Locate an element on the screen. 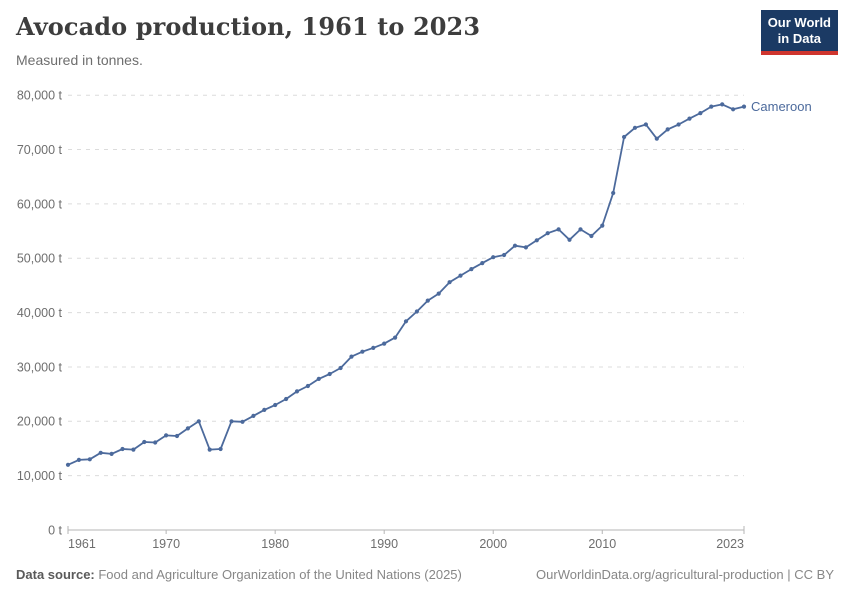 The height and width of the screenshot is (600, 850). x-axis-tick-label: 2023 is located at coordinates (730, 544).